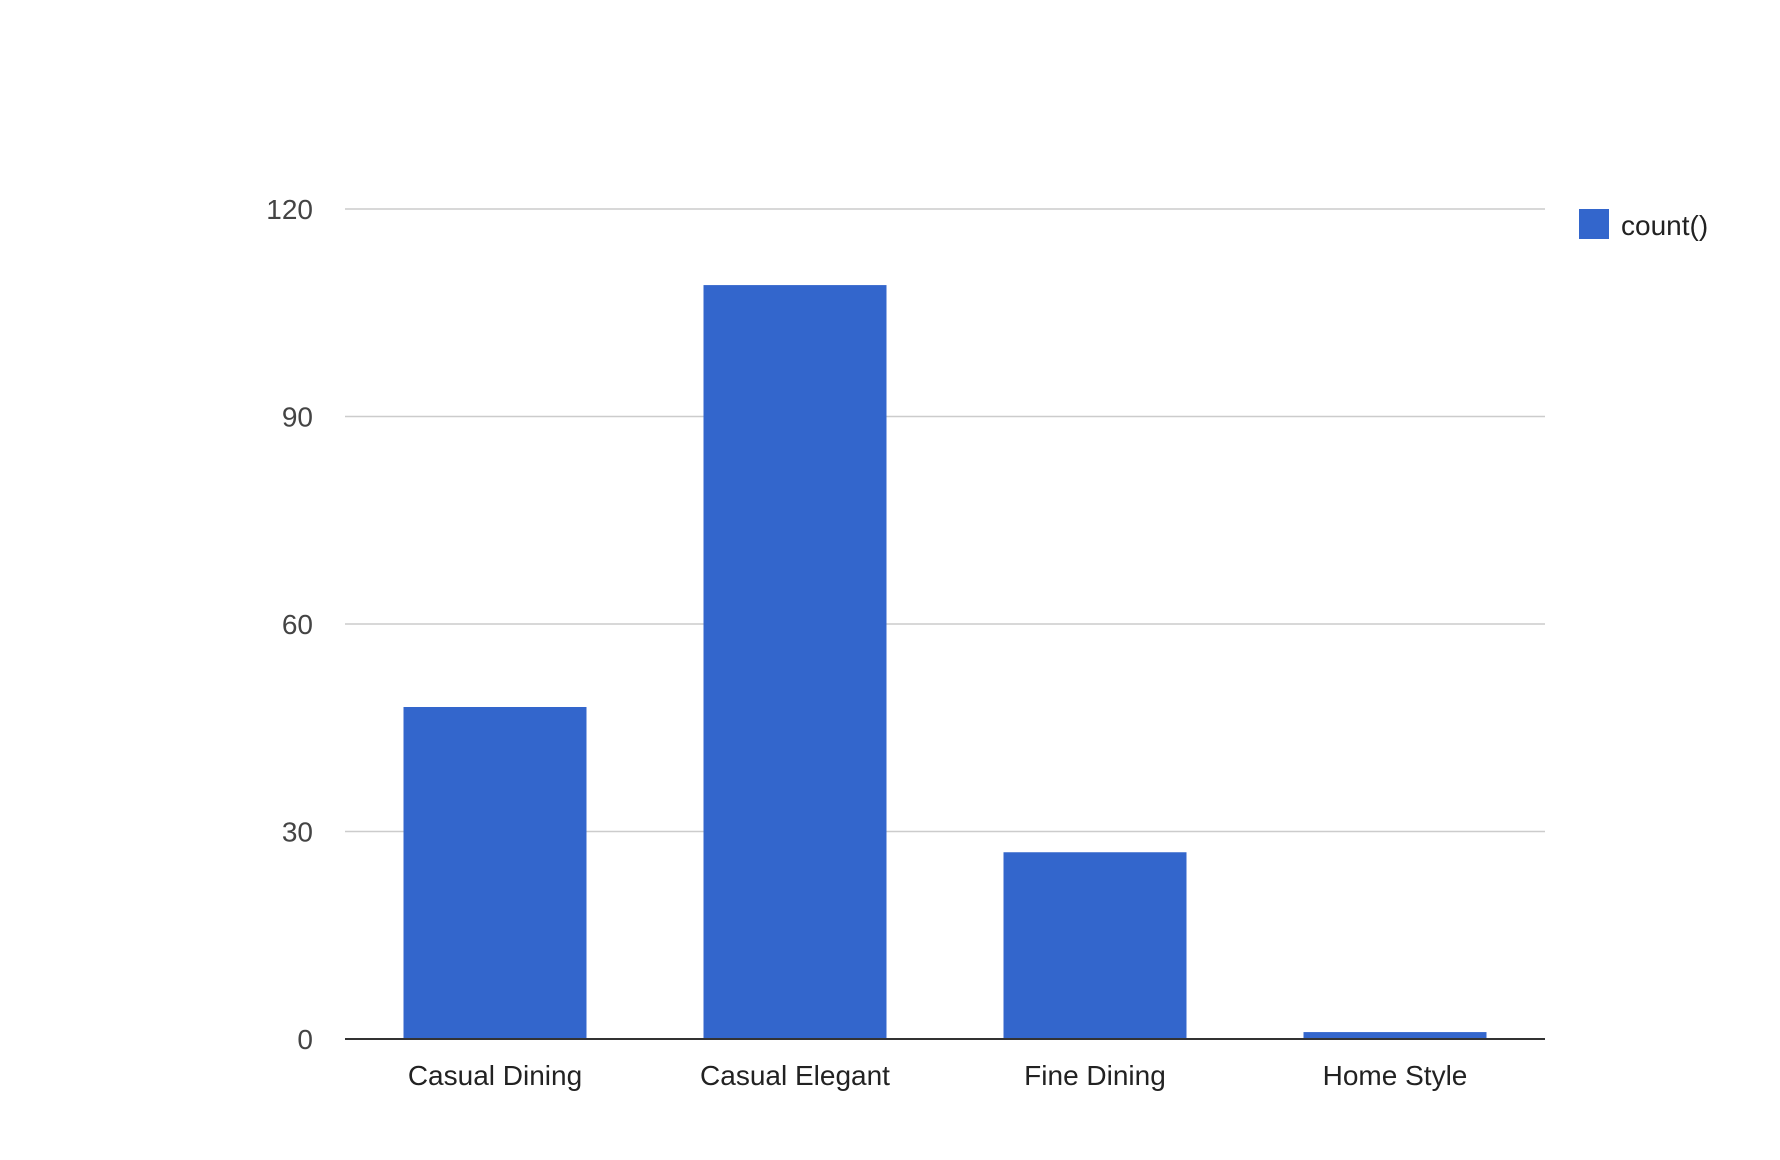 Image resolution: width=1780 pixels, height=1160 pixels. What do you see at coordinates (297, 624) in the screenshot?
I see `y-tick-label: 60` at bounding box center [297, 624].